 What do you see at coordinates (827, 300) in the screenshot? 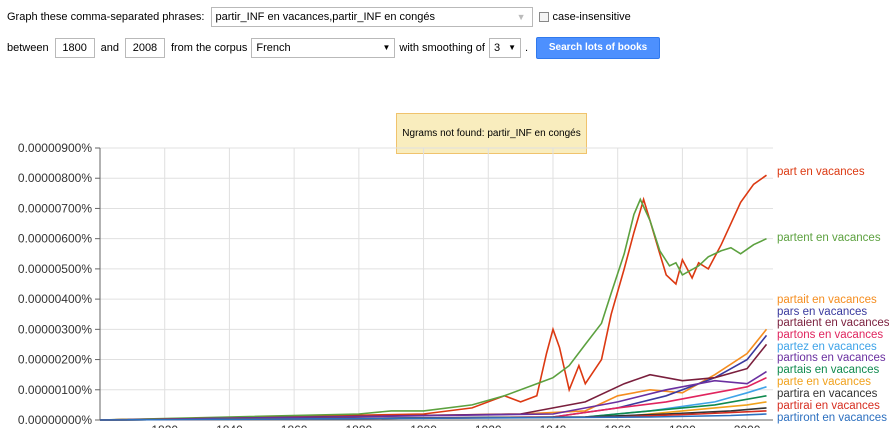
I see `series-label: partait en vacances` at bounding box center [827, 300].